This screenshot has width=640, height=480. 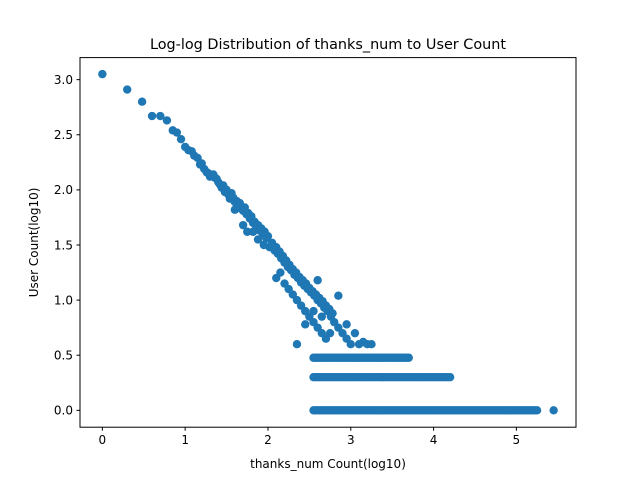 I want to click on y-tick-label: 2.0, so click(x=63, y=190).